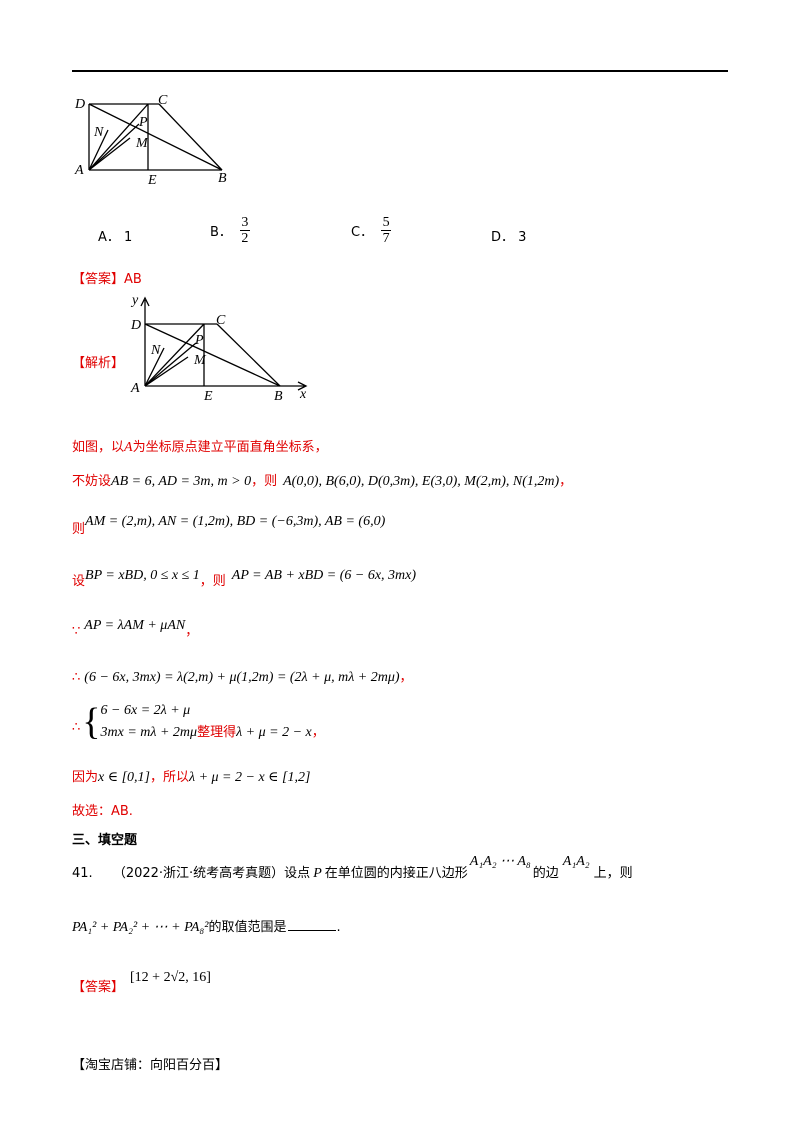  What do you see at coordinates (324, 575) in the screenshot?
I see `line4-math-2: AP = AB + xBD = (6 − 6x, 3mx)` at bounding box center [324, 575].